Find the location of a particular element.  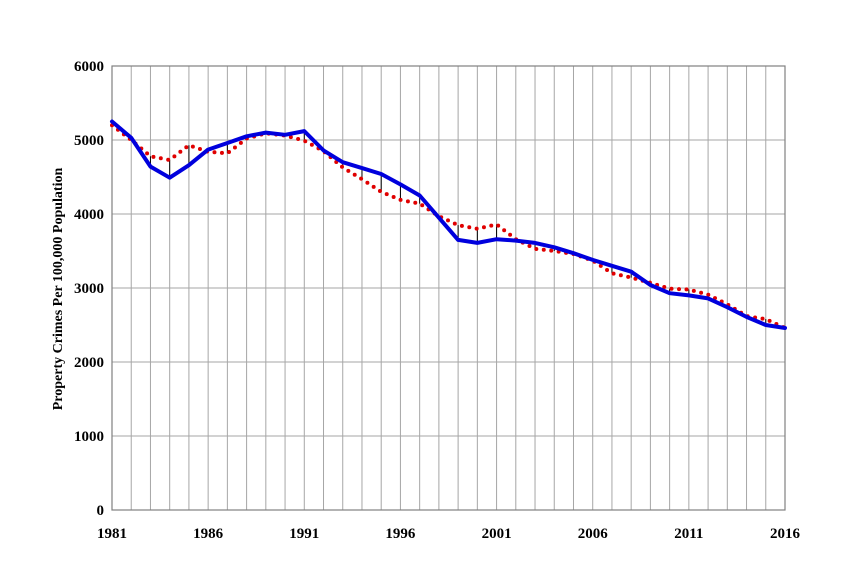

x-tick-label: 1986 is located at coordinates (208, 534).